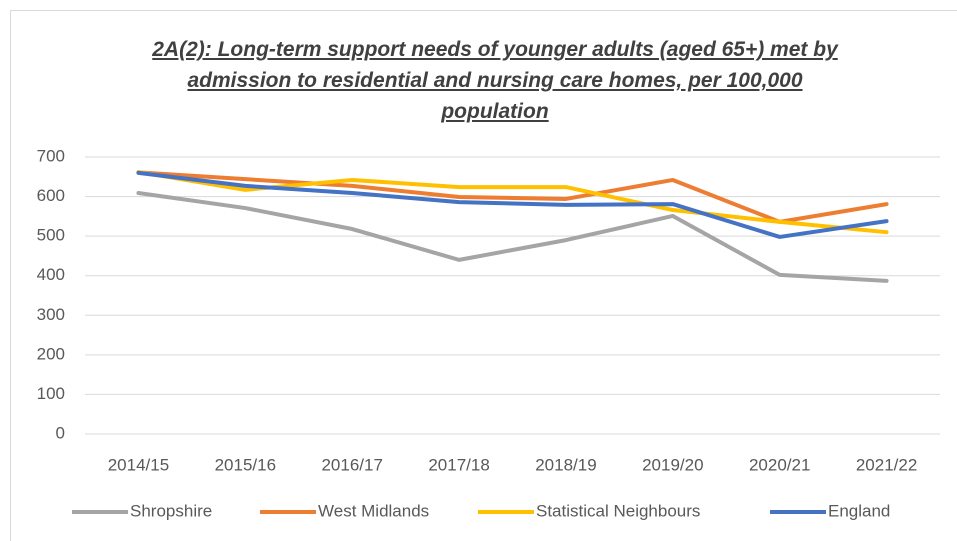 This screenshot has width=957, height=541. I want to click on y-tick-label: 600, so click(51, 195).